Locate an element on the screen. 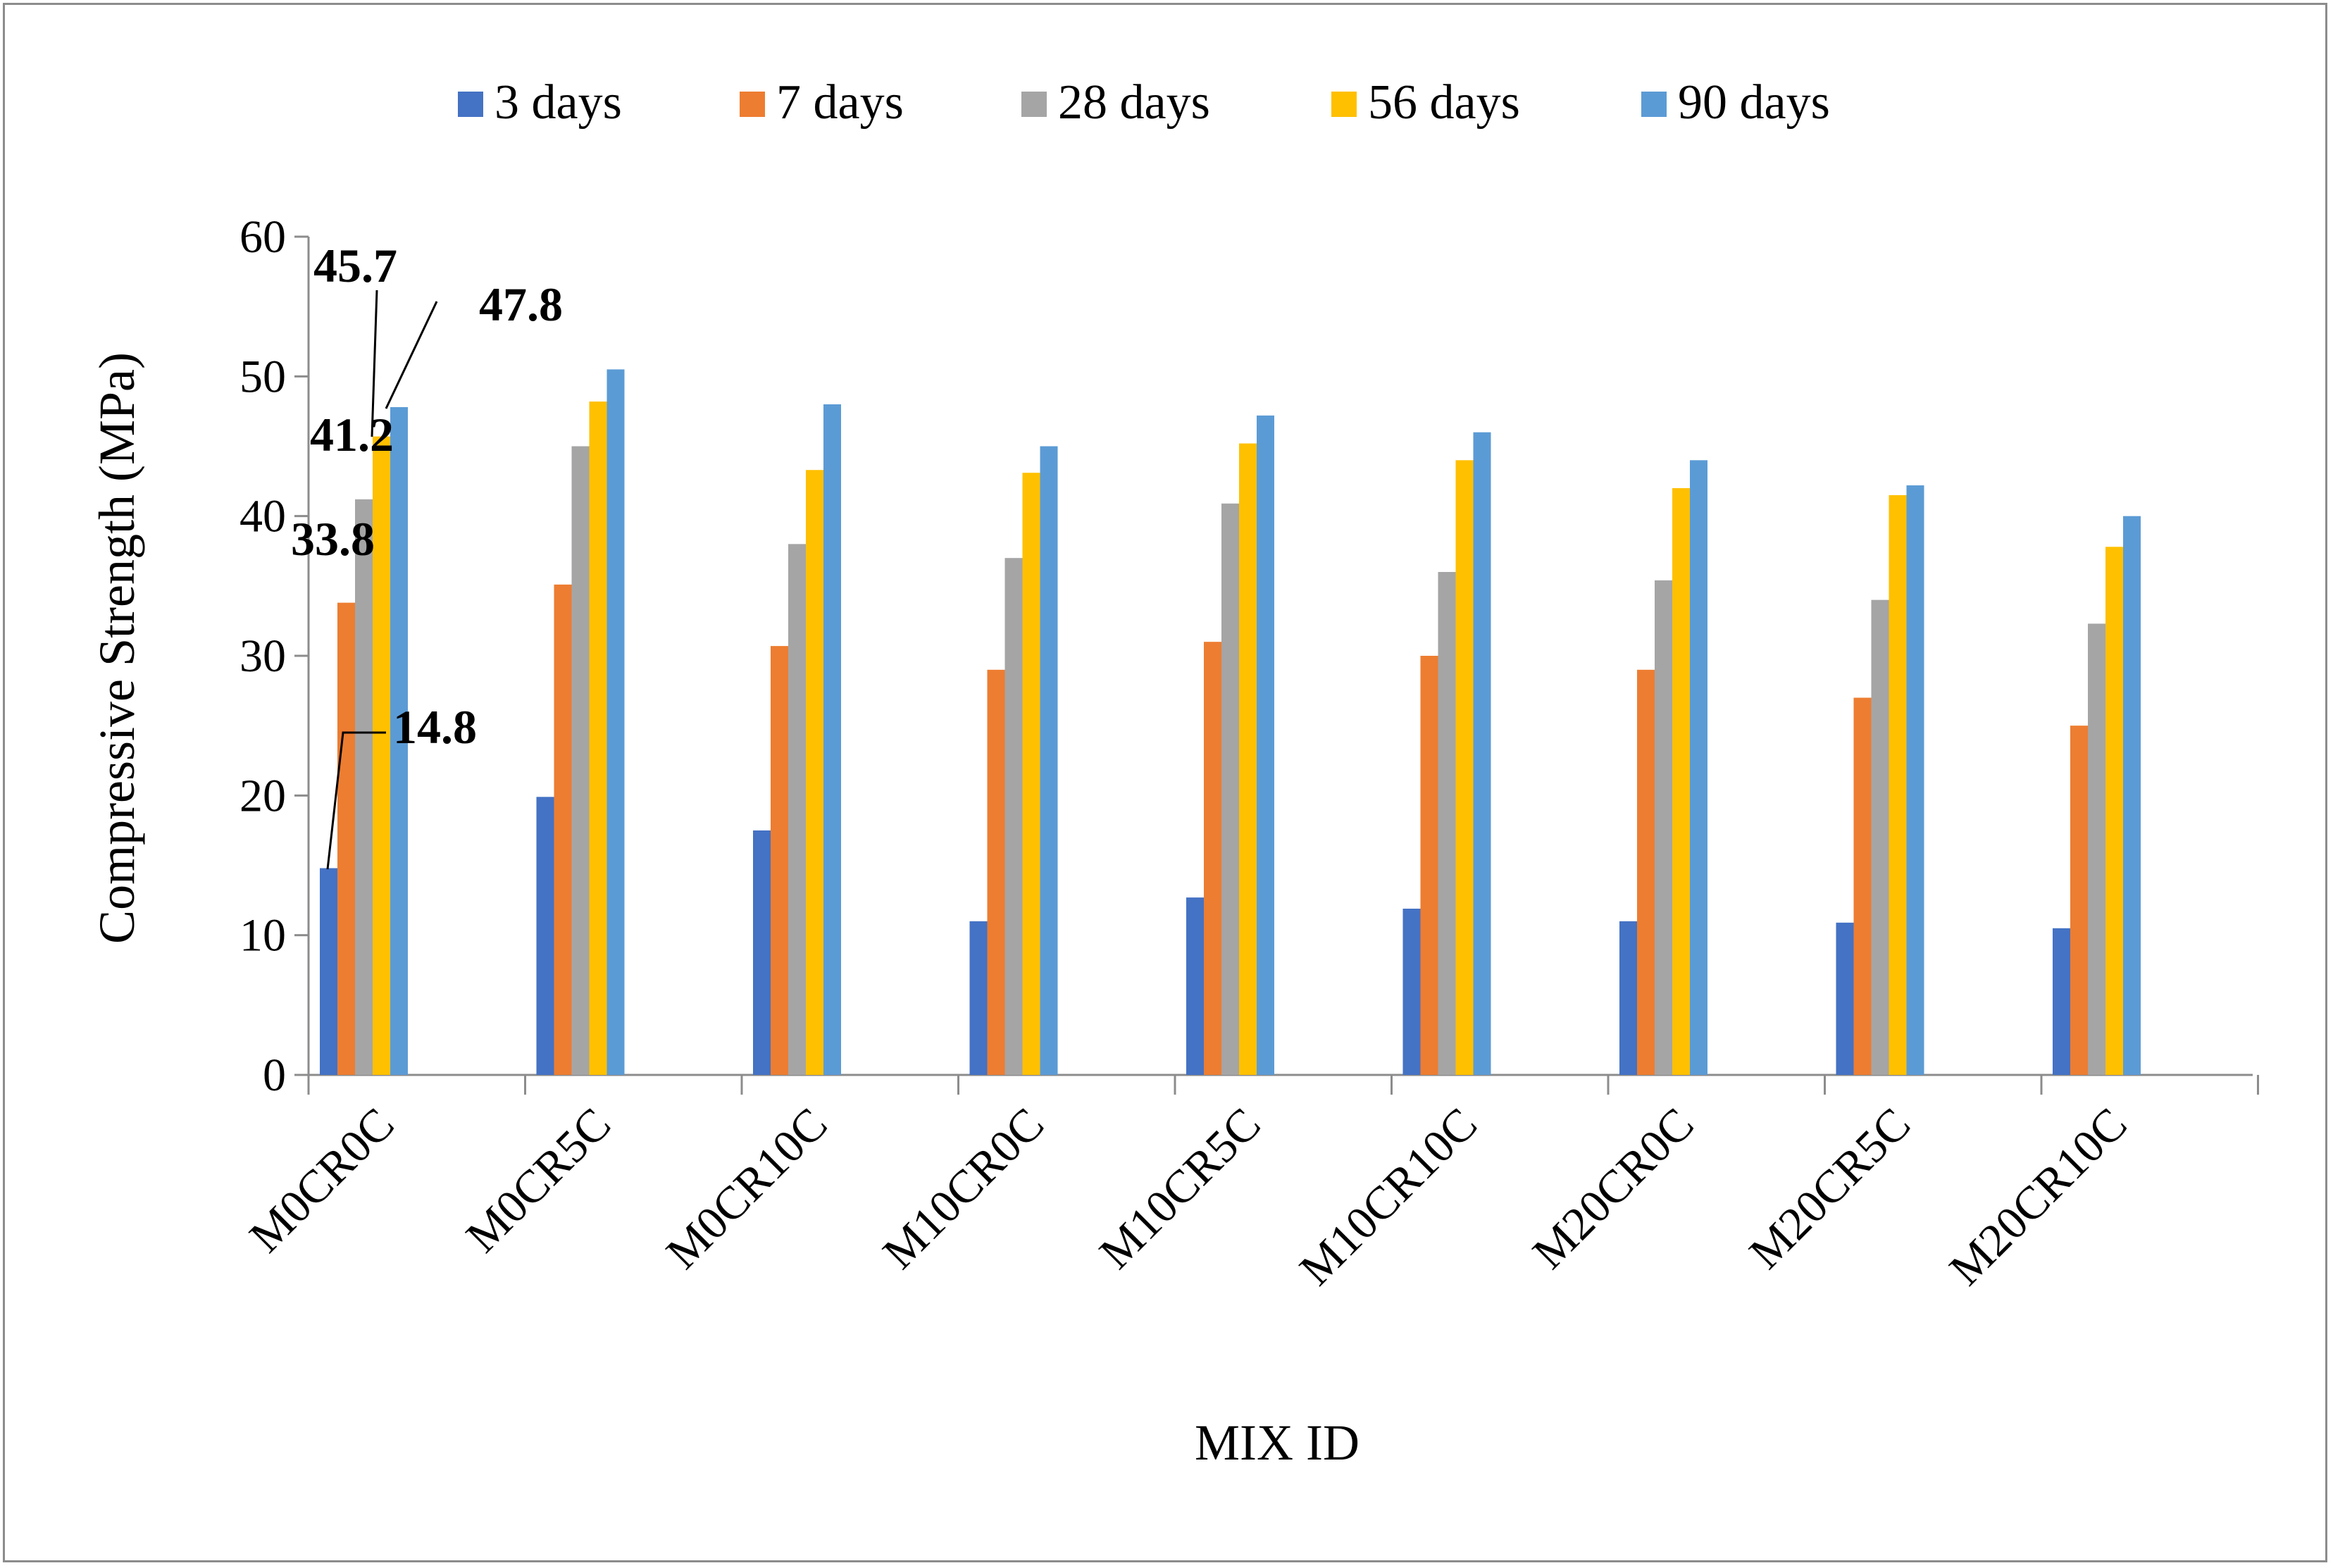 This screenshot has height=1568, width=2333. x-tick-label: M10CR5C is located at coordinates (1180, 1188).